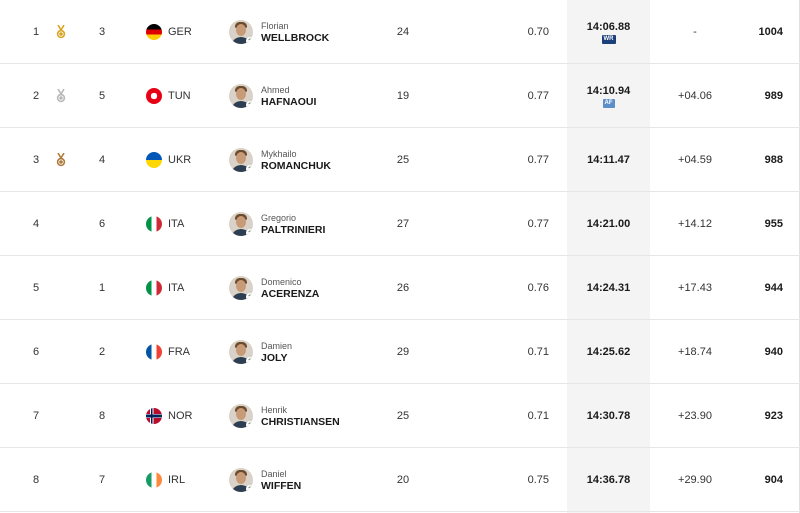 This screenshot has width=800, height=513. I want to click on athlete-last-name: JOLY, so click(274, 358).